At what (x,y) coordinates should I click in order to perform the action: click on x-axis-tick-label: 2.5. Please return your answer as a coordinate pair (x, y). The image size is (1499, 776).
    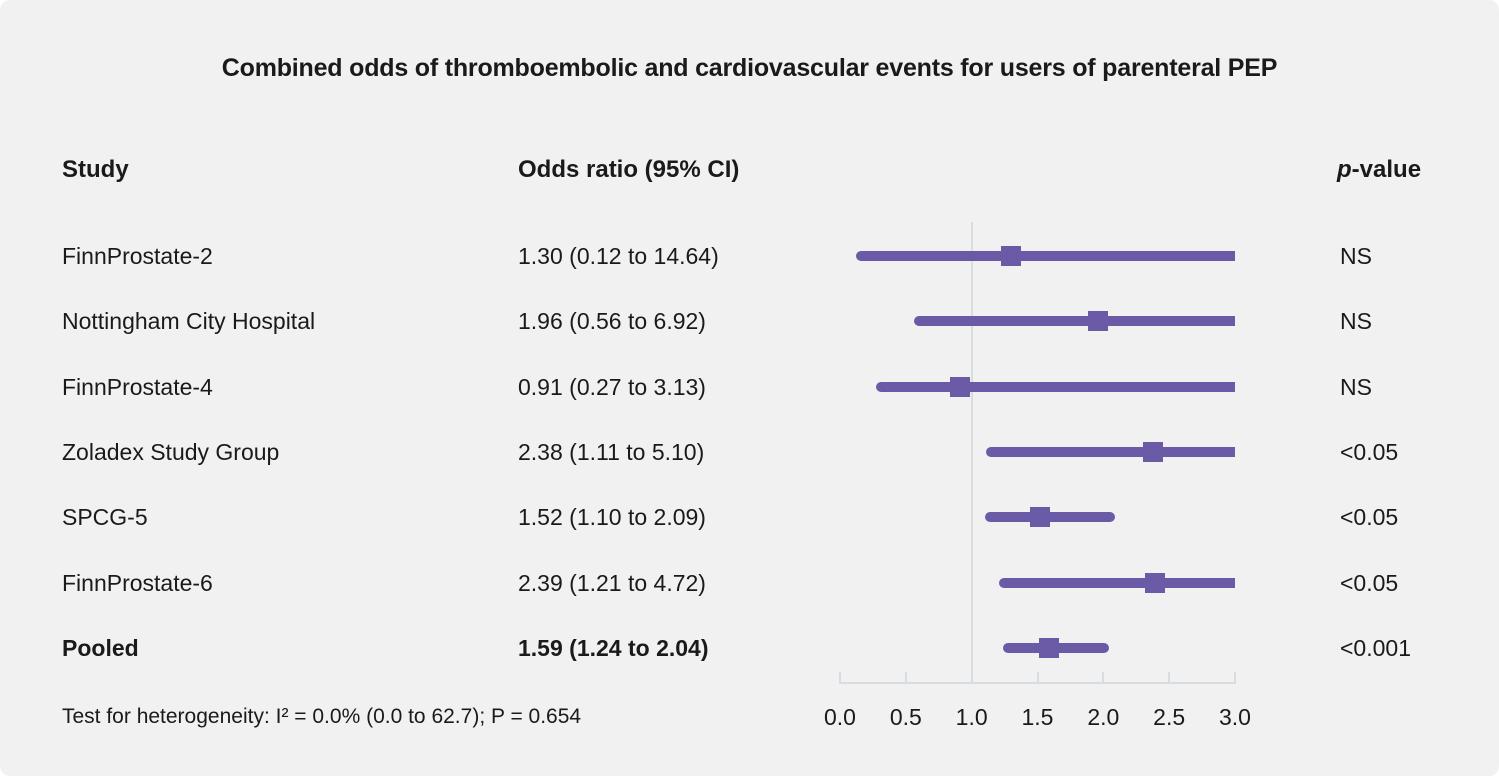
    Looking at the image, I should click on (1169, 717).